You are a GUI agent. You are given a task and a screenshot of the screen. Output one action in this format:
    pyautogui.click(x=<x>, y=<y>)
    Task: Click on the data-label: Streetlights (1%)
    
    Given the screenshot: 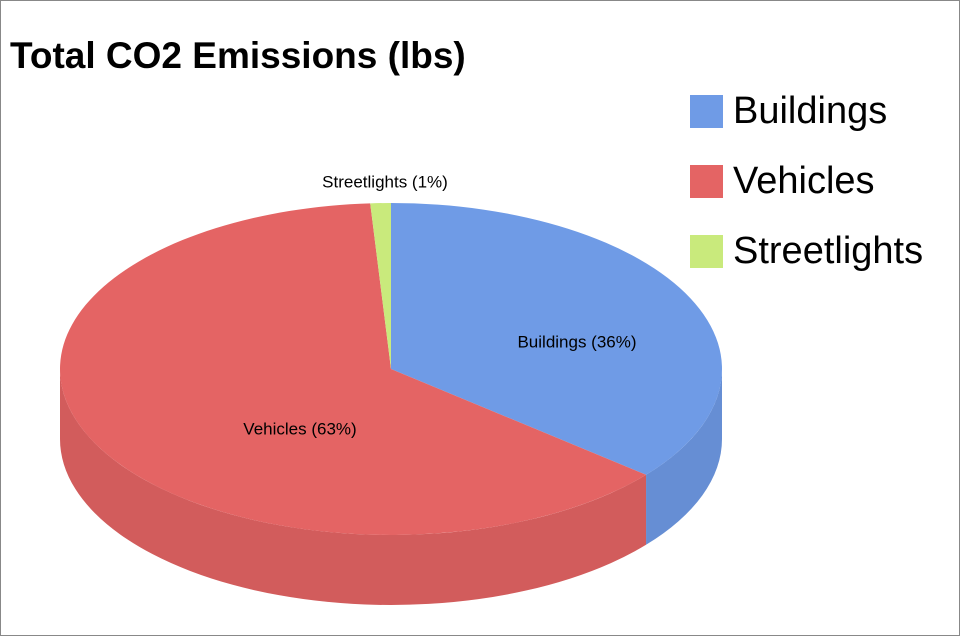 What is the action you would take?
    pyautogui.click(x=385, y=181)
    